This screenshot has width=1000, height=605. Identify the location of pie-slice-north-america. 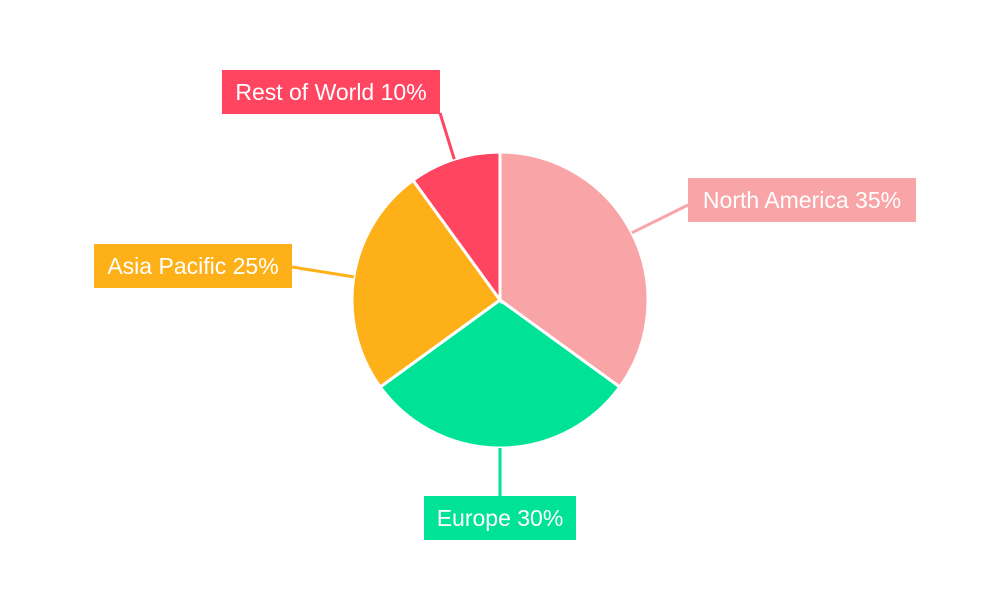
(574, 270).